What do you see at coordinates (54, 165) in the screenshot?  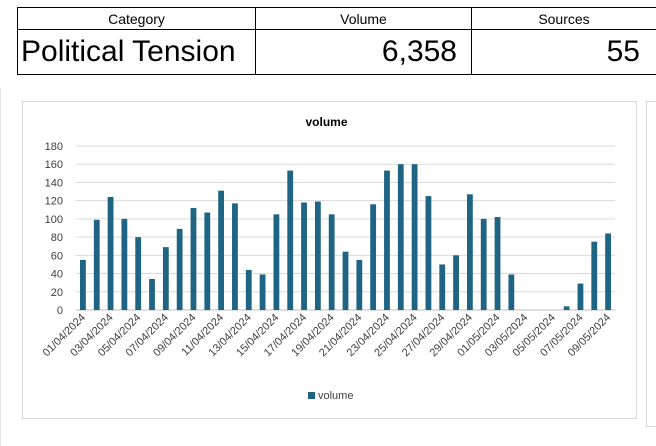 I see `y-tick-label: 160` at bounding box center [54, 165].